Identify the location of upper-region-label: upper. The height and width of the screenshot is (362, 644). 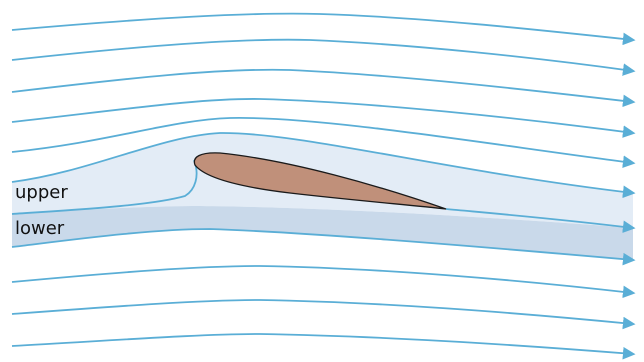
(41, 192).